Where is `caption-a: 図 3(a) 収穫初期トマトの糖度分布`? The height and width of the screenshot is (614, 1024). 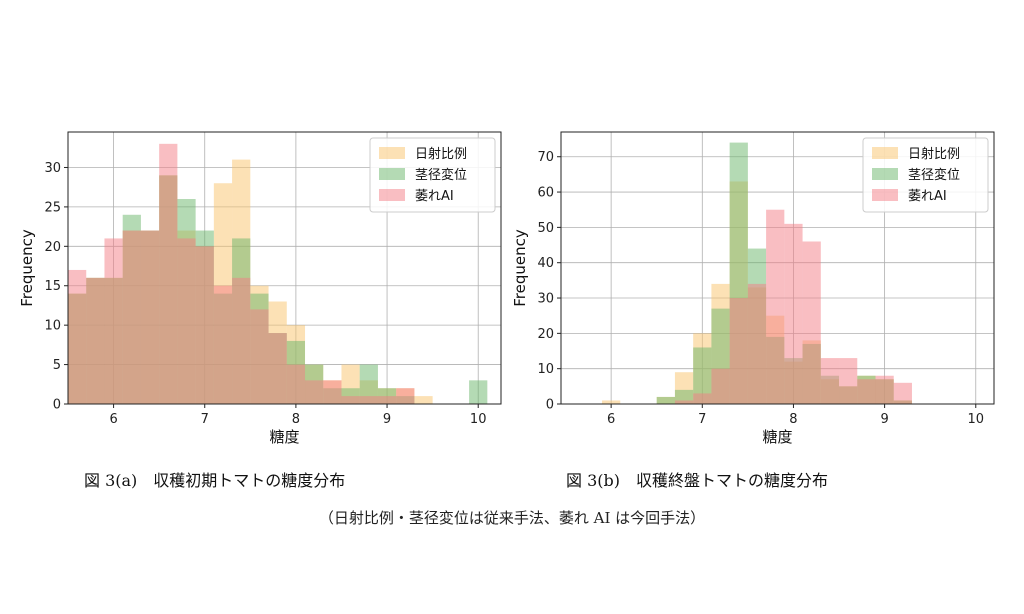 caption-a: 図 3(a) 収穫初期トマトの糖度分布 is located at coordinates (214, 480).